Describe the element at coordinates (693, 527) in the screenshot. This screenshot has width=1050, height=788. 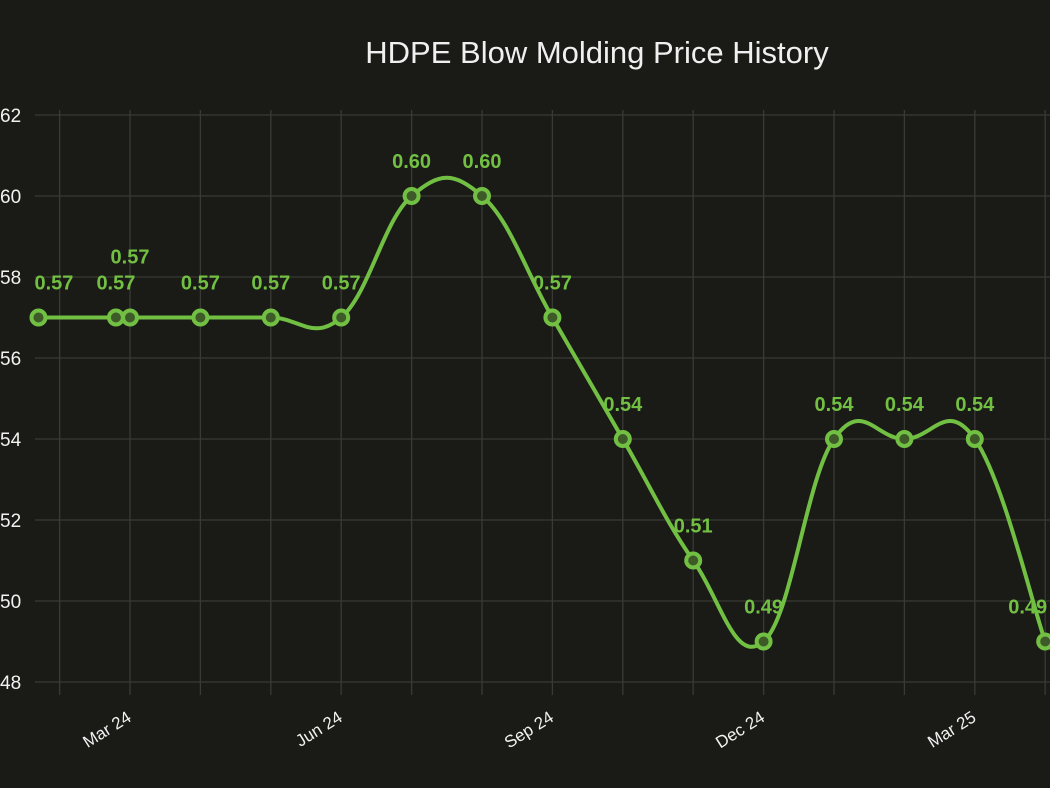
I see `data-label: 0.51` at that location.